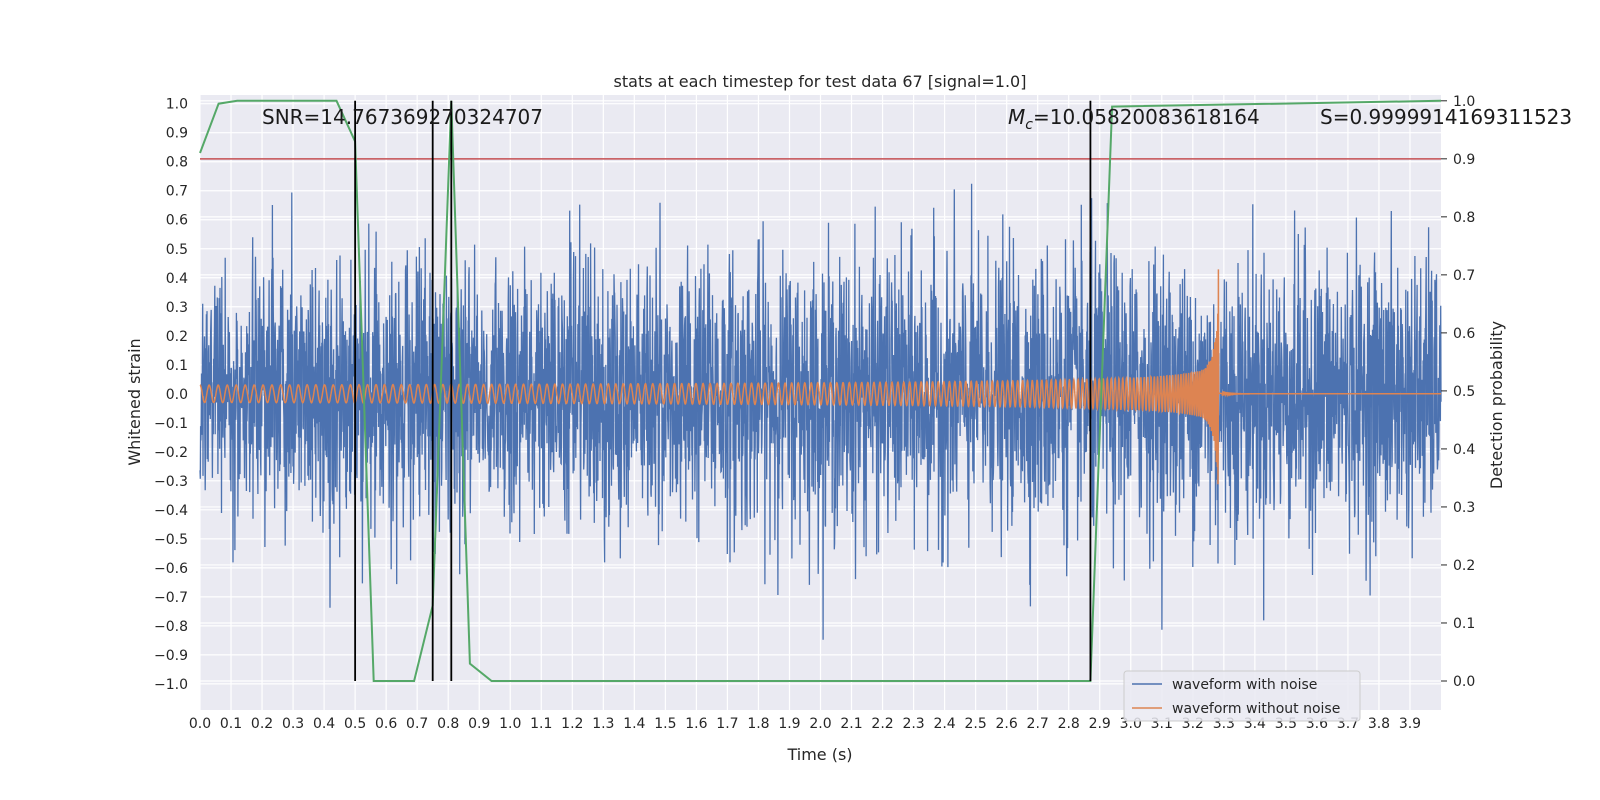  I want to click on x-tick-label: 1.2, so click(572, 724).